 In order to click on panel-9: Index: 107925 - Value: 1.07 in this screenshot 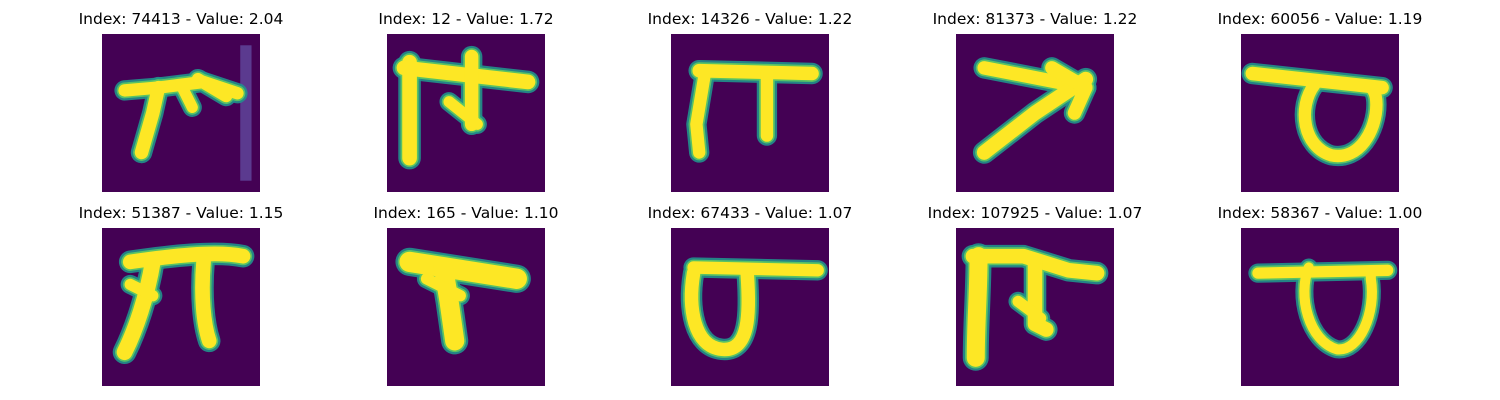, I will do `click(1035, 295)`.